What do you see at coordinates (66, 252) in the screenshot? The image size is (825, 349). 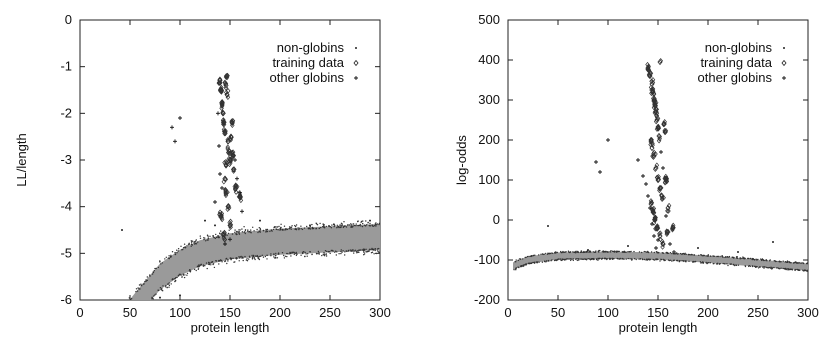 I see `y-tick-label: -5` at bounding box center [66, 252].